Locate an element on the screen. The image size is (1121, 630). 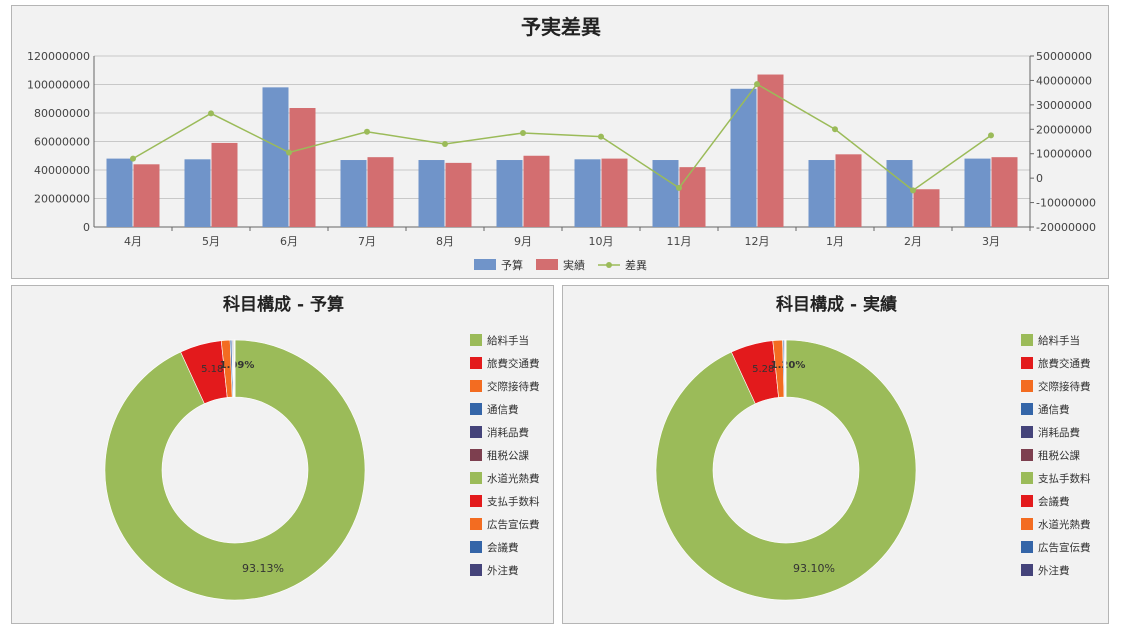
legend-label: 予算 is located at coordinates (512, 265).